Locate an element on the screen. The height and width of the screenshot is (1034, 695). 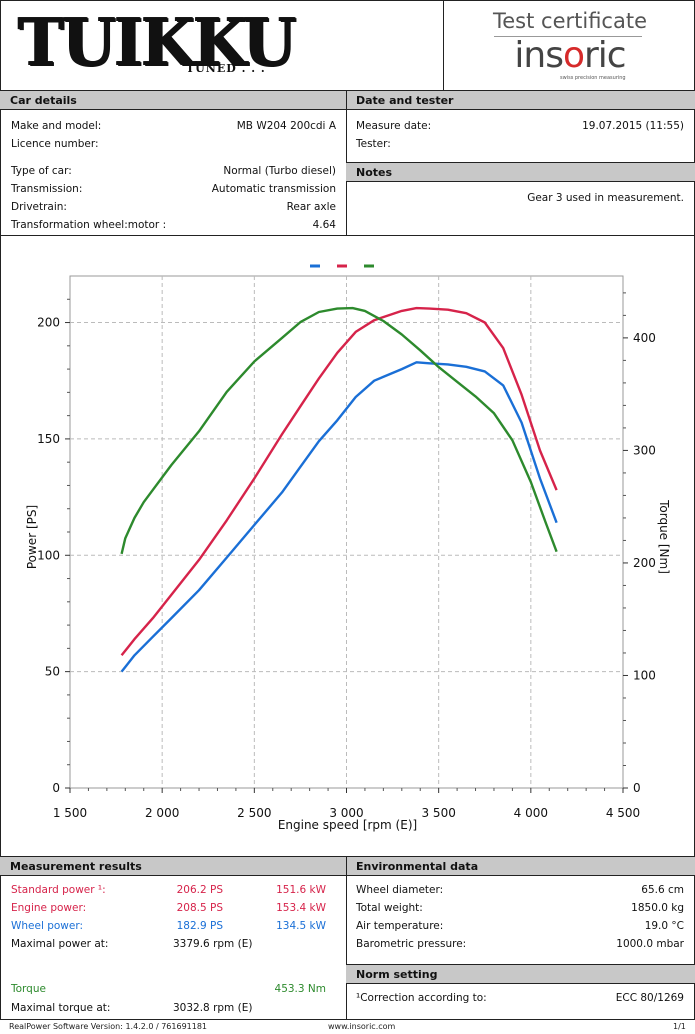
x-axis-label: Engine speed [rpm (E)] is located at coordinates (347, 825).